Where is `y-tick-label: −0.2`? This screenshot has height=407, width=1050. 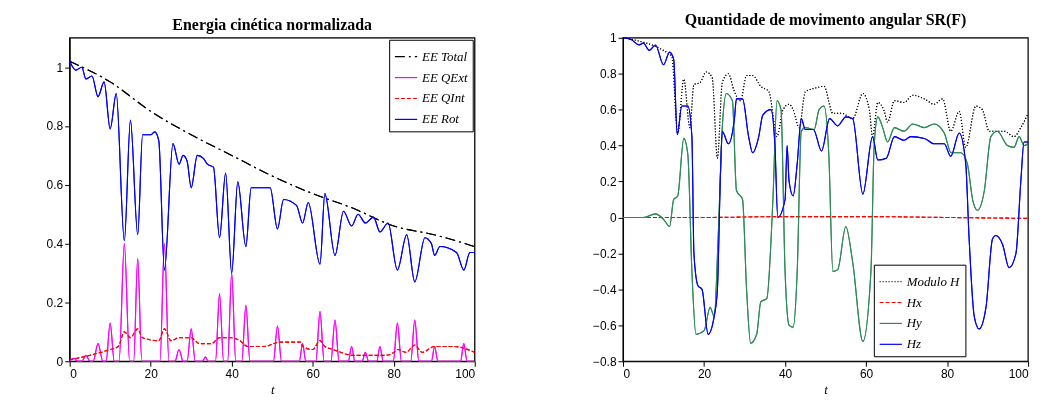
y-tick-label: −0.2 is located at coordinates (604, 253).